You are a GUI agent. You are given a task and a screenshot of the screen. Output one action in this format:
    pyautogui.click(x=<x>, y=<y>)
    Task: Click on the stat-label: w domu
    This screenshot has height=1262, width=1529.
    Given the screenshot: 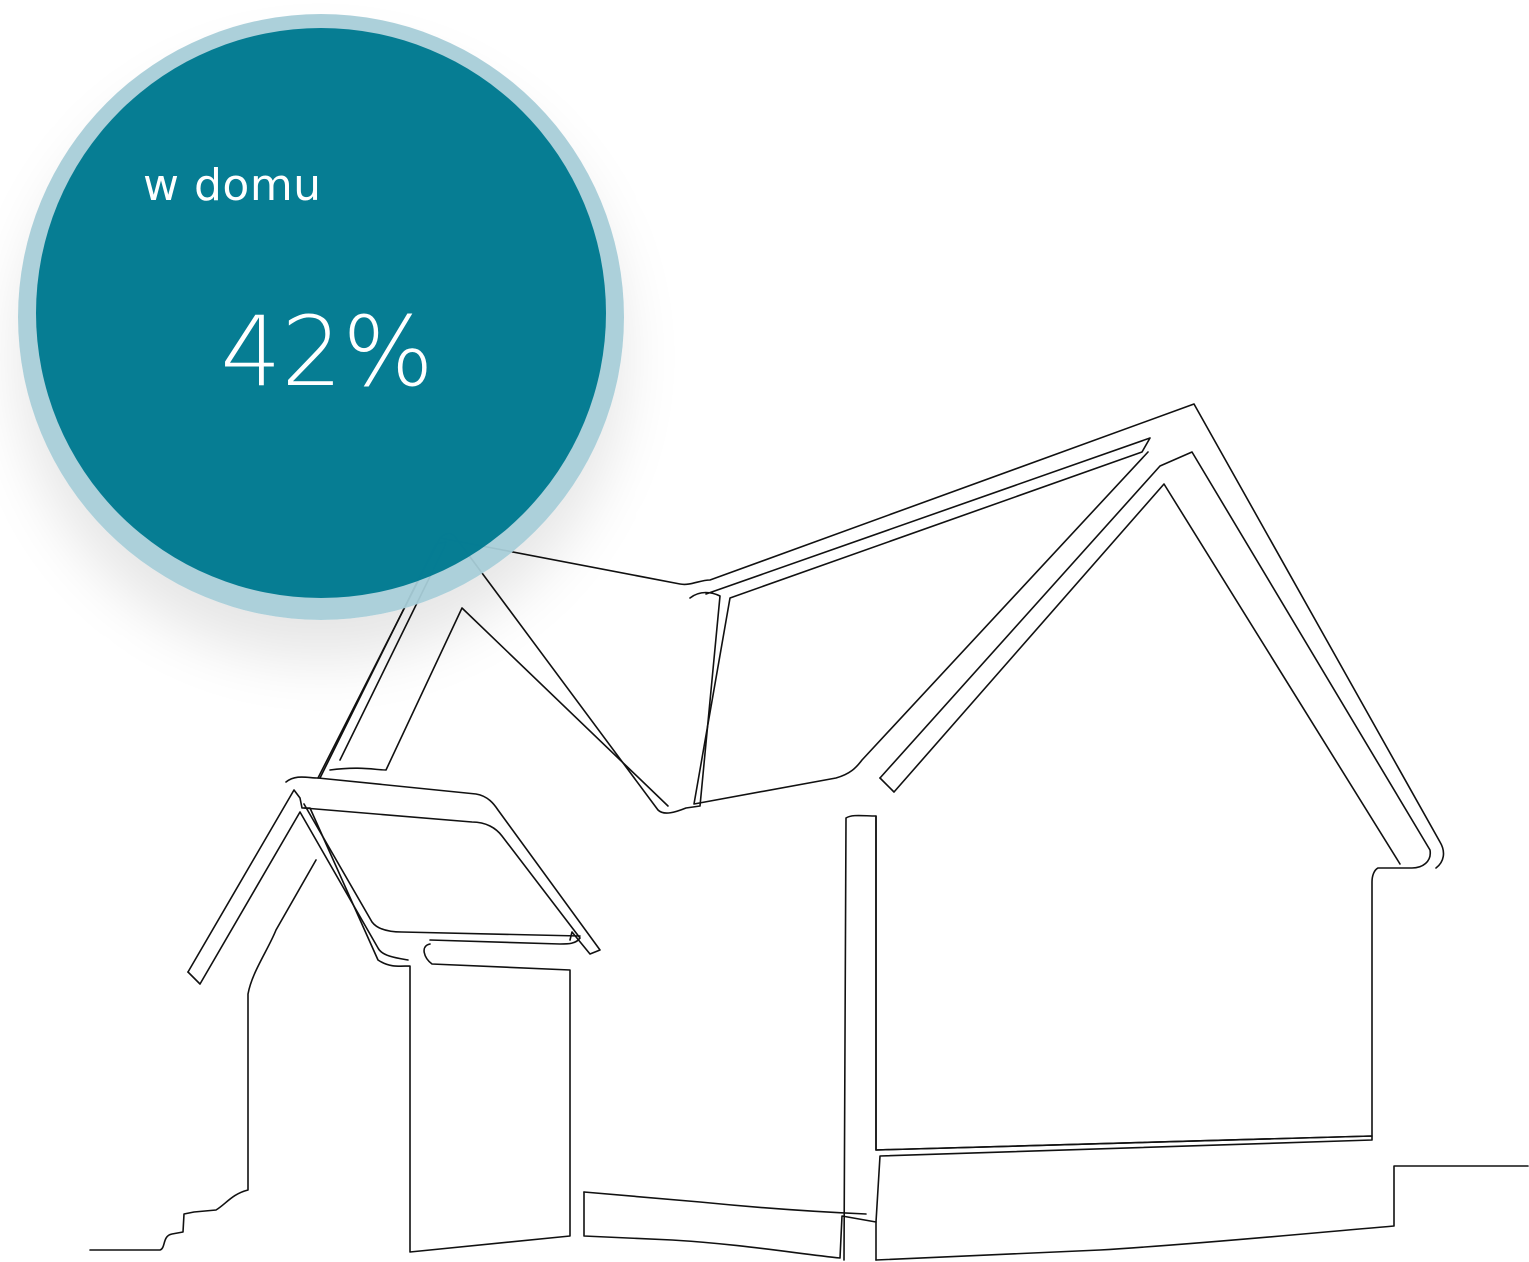 What is the action you would take?
    pyautogui.click(x=232, y=185)
    